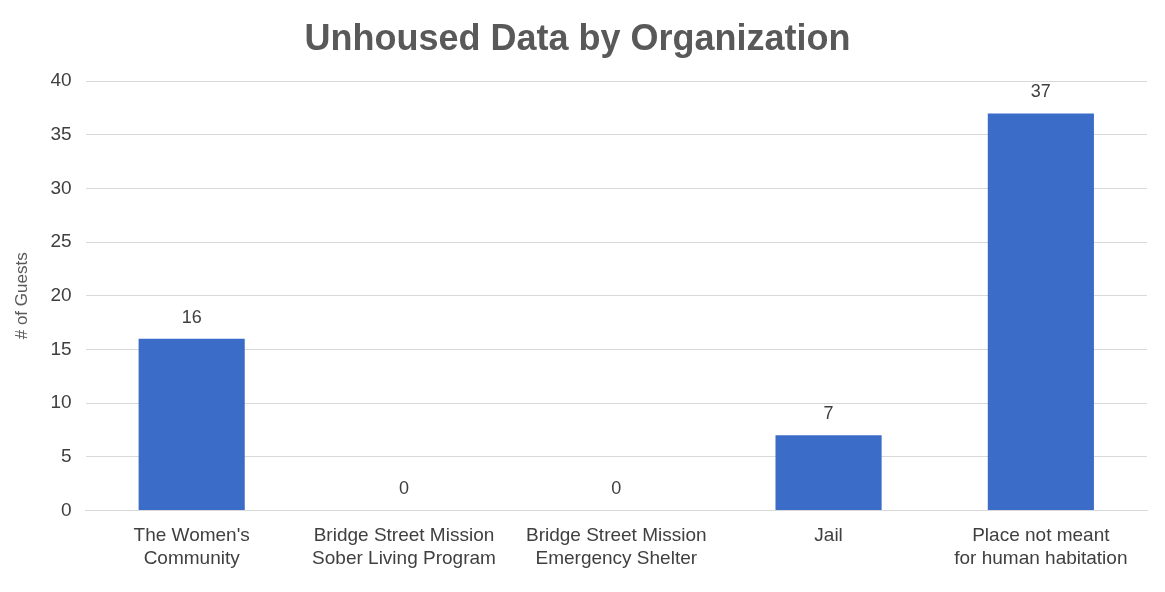 Image resolution: width=1165 pixels, height=592 pixels. Describe the element at coordinates (61, 80) in the screenshot. I see `y-tick-label: 40` at that location.